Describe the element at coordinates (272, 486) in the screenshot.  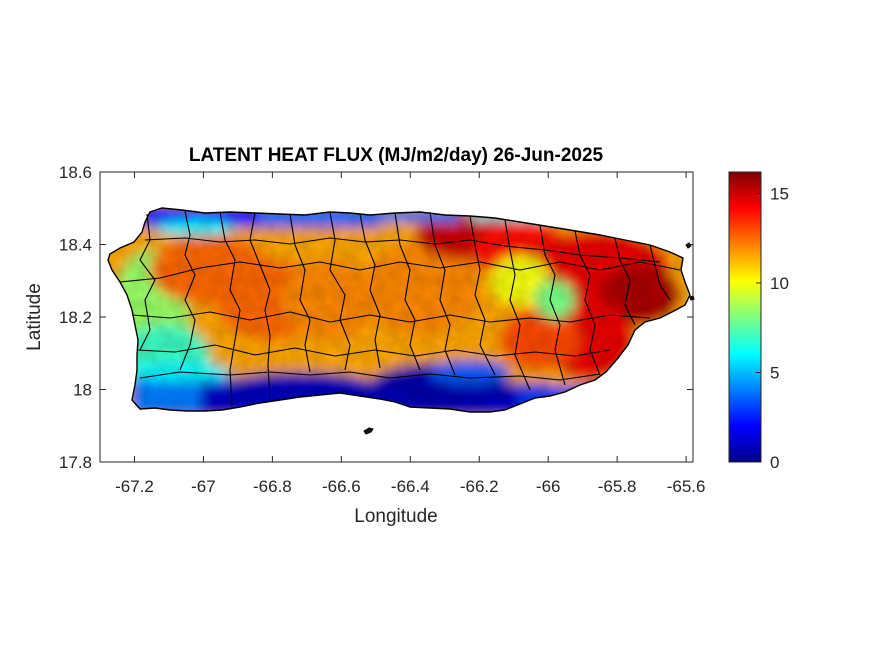
I see `x-tick-label: -66.8` at that location.